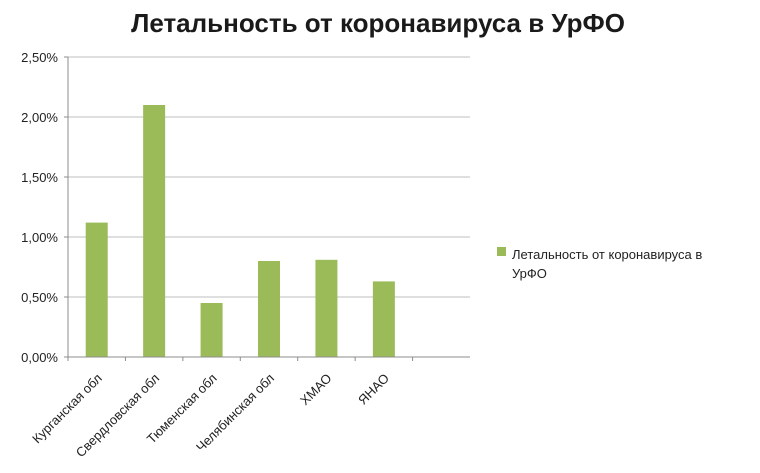 The height and width of the screenshot is (473, 760). Describe the element at coordinates (607, 254) in the screenshot. I see `legend-label-line: Летальность от коронавируса в` at that location.